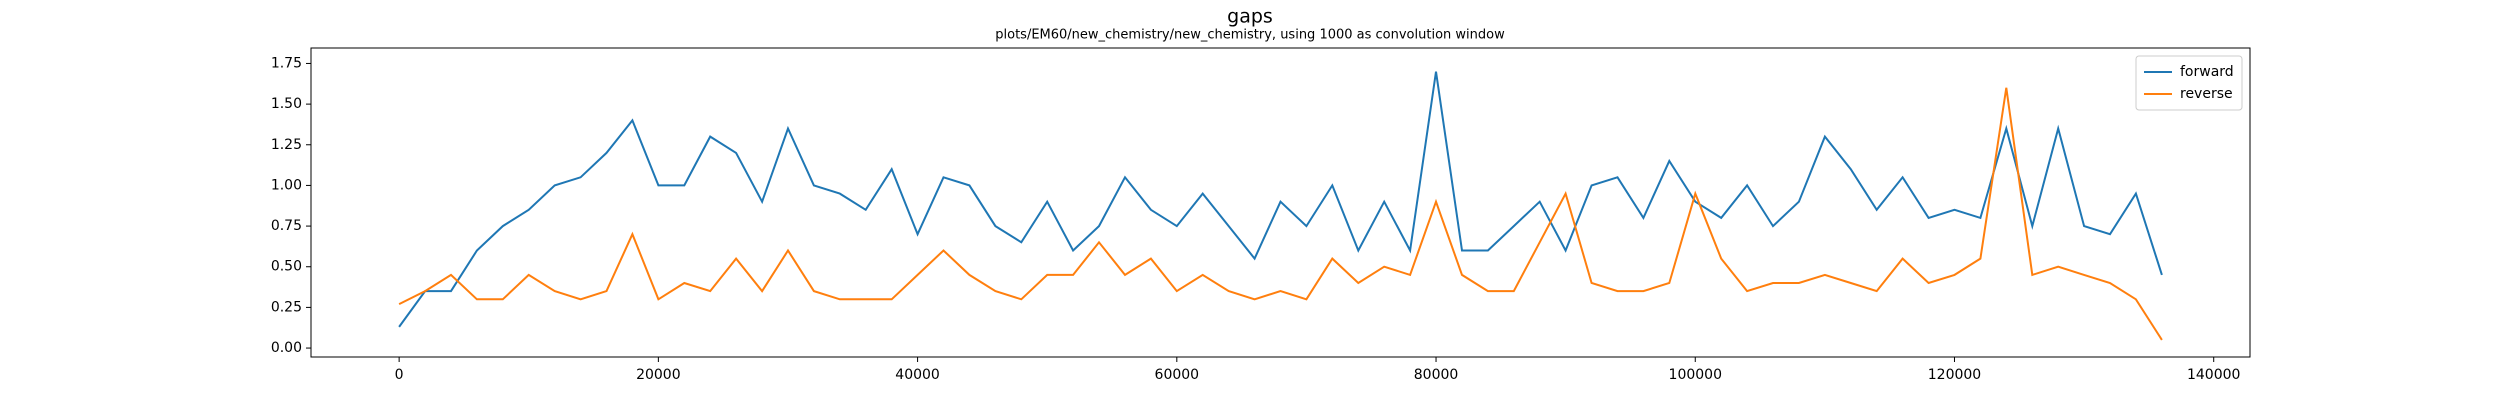 Image resolution: width=2500 pixels, height=400 pixels. I want to click on x-tick-label: 20000, so click(658, 375).